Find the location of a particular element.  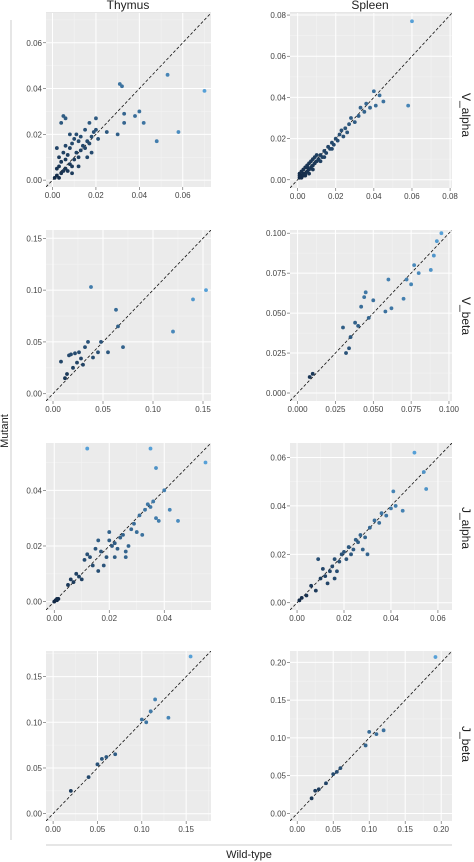

x-axis-label: Wild-type is located at coordinates (249, 855).